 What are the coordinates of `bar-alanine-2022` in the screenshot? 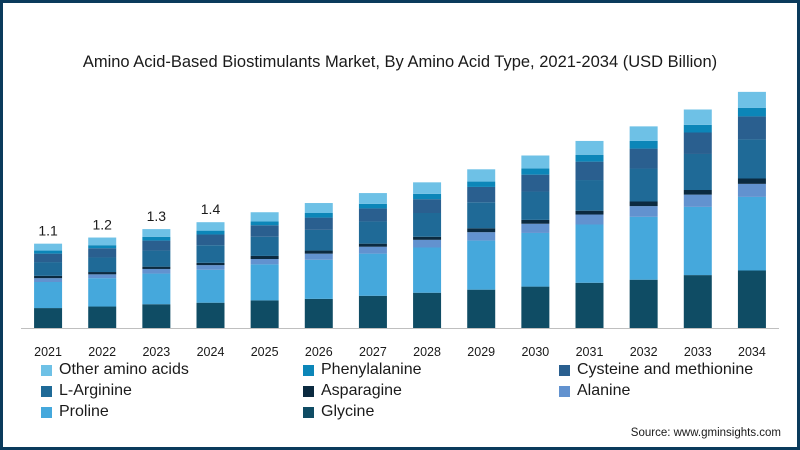 It's located at (102, 276).